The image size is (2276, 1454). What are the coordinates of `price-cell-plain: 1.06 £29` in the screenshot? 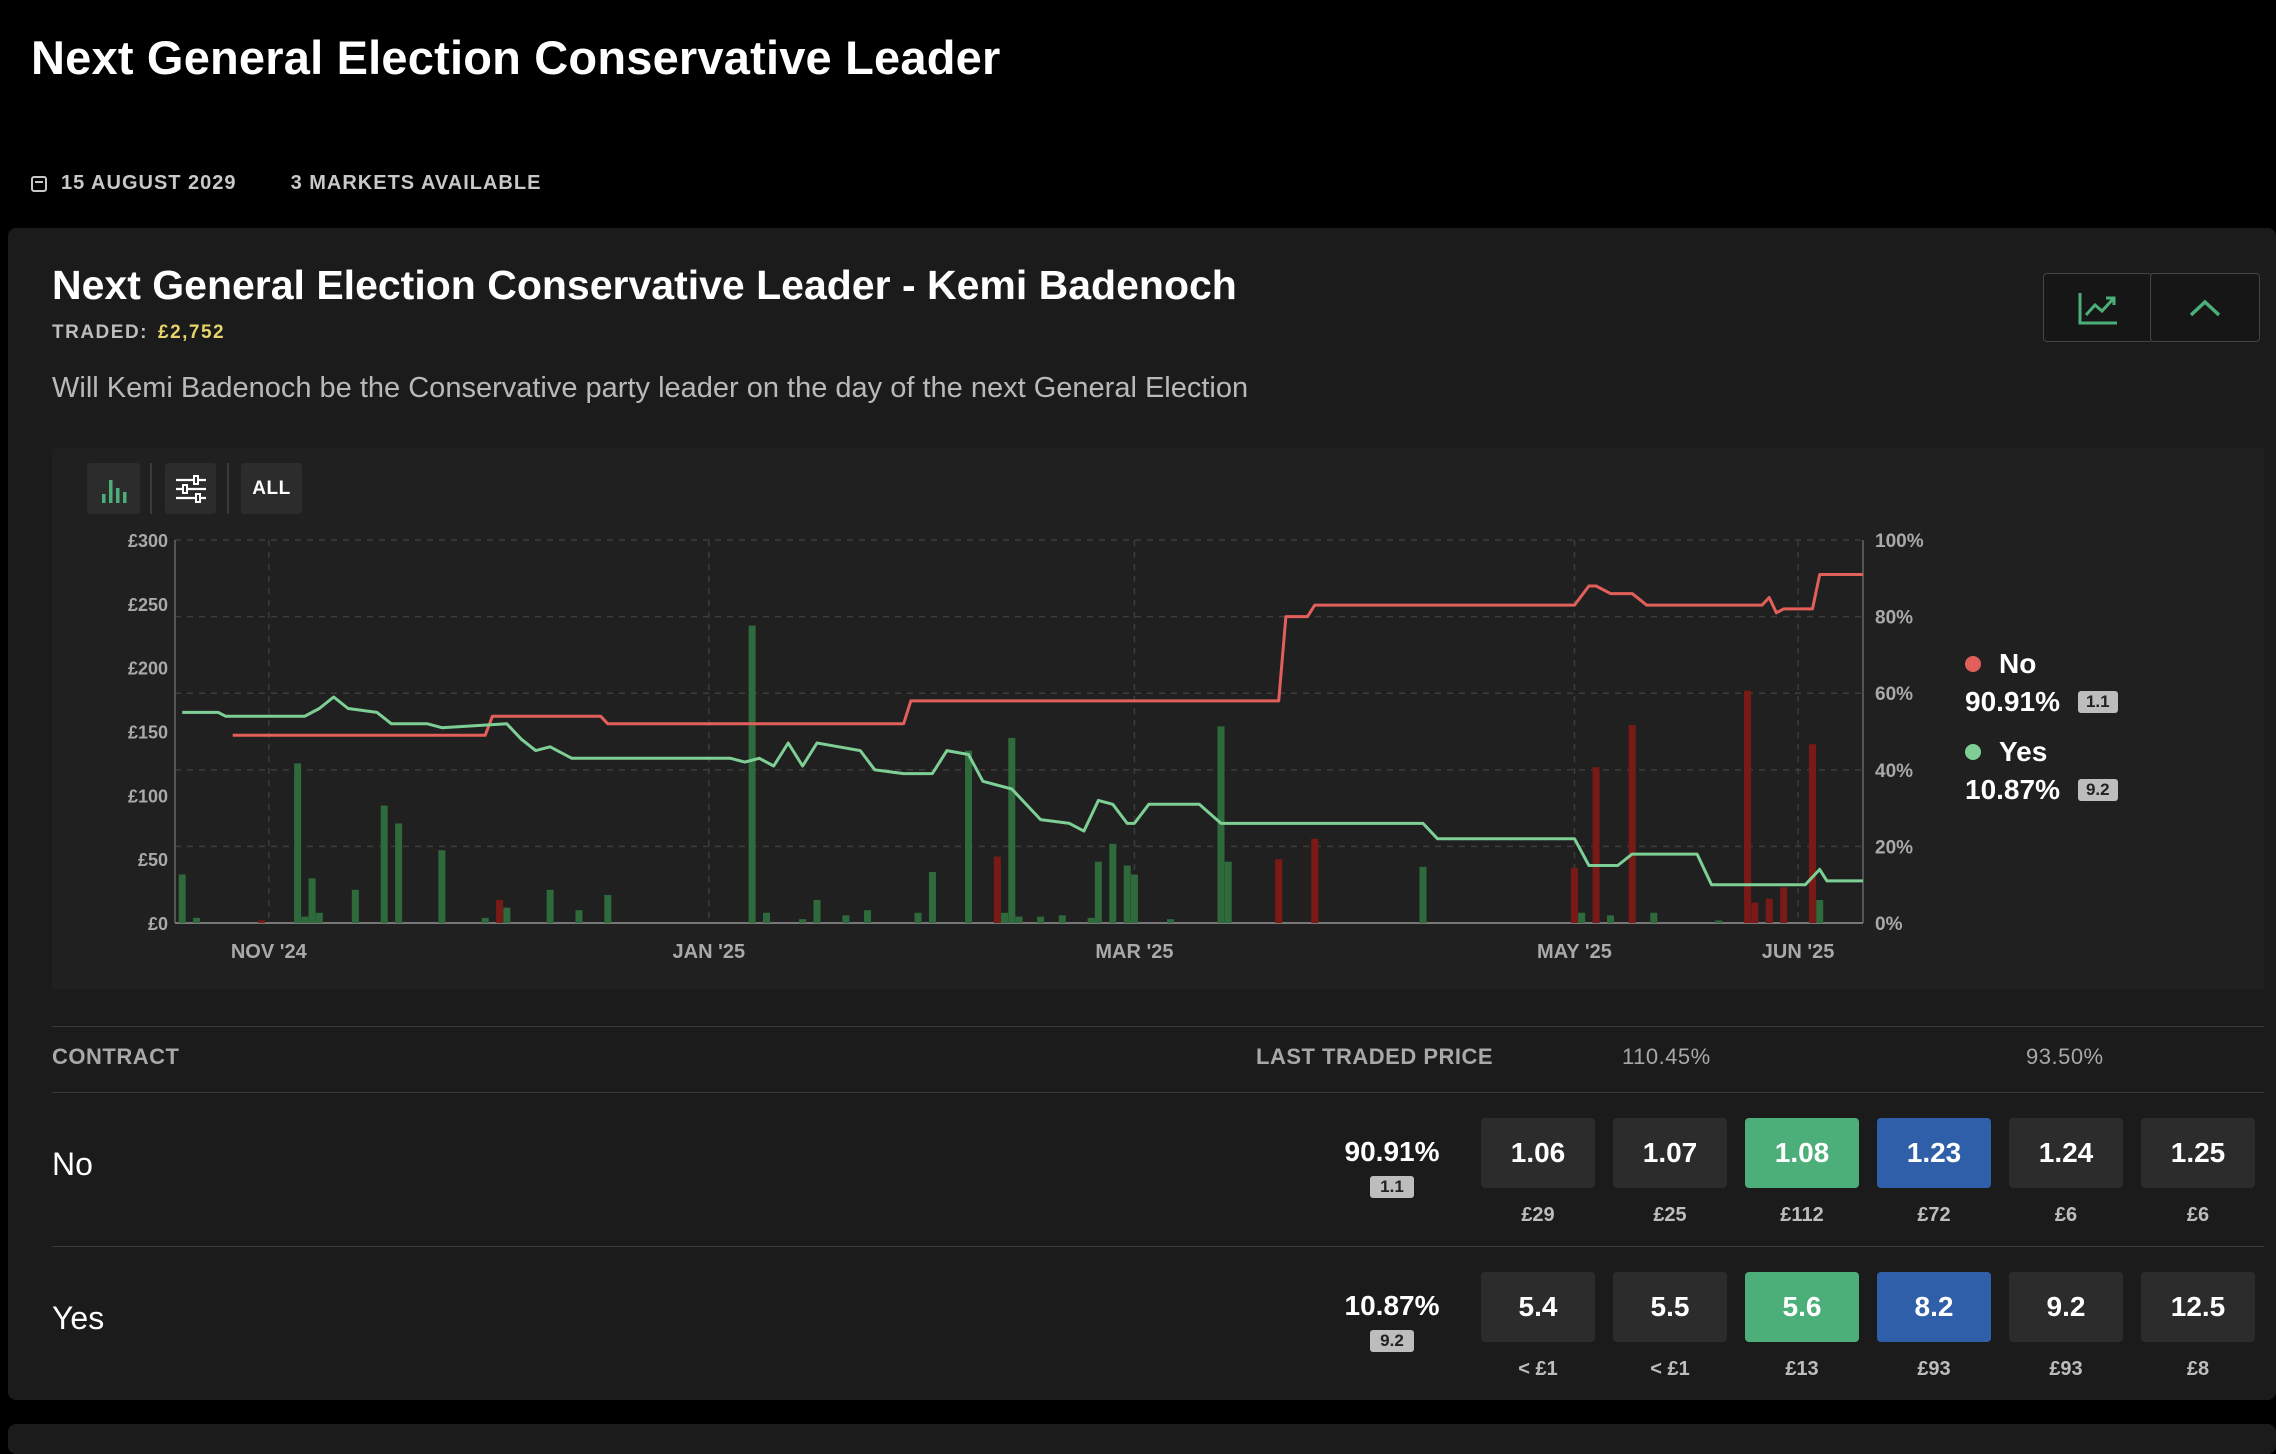 It's located at (1538, 1172).